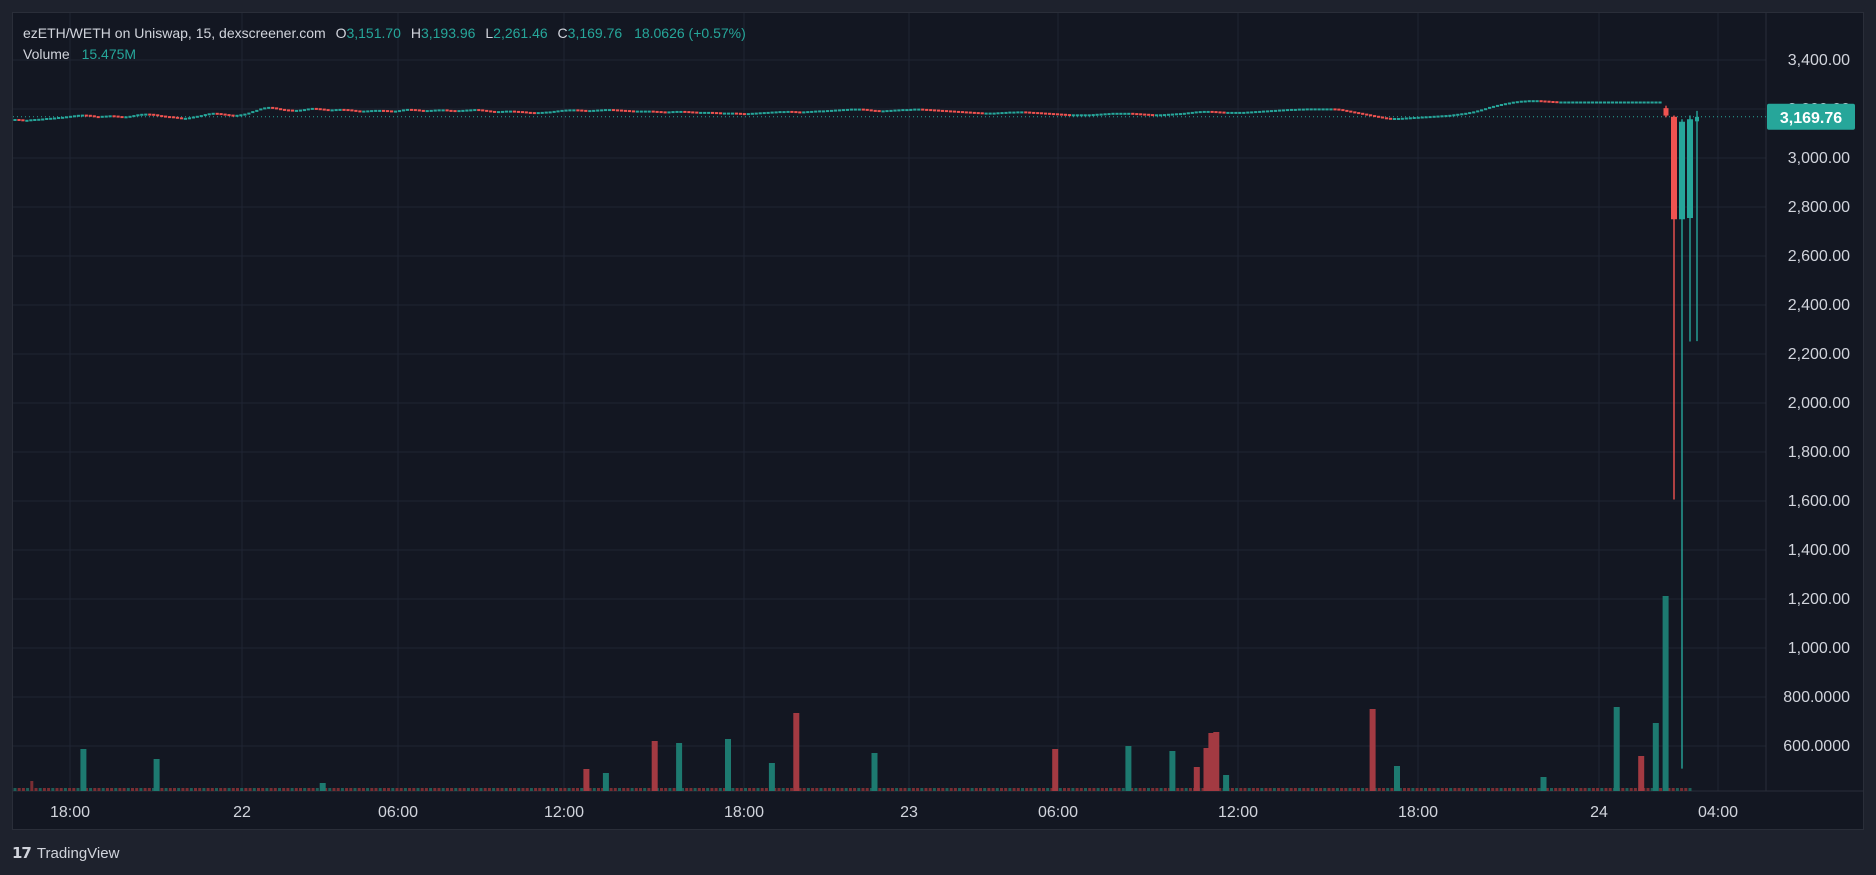 The image size is (1876, 875). Describe the element at coordinates (1819, 158) in the screenshot. I see `y-tick-label: 3,000.00` at that location.